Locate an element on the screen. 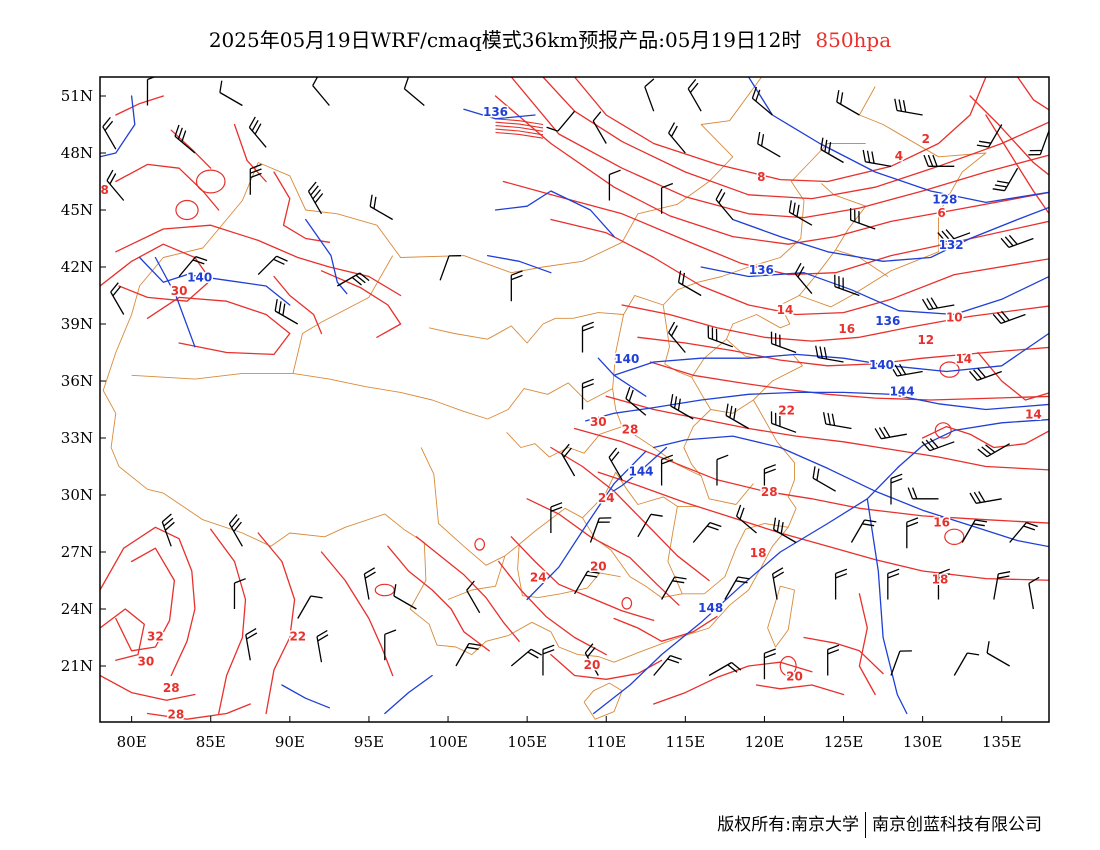 The width and height of the screenshot is (1100, 850). lon-label: 110E is located at coordinates (606, 742).